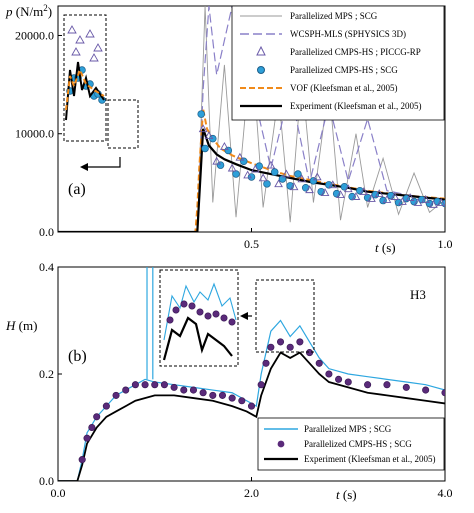  Describe the element at coordinates (348, 429) in the screenshot. I see `legend-entry-label: Parallelized MPS ; SCG` at that location.